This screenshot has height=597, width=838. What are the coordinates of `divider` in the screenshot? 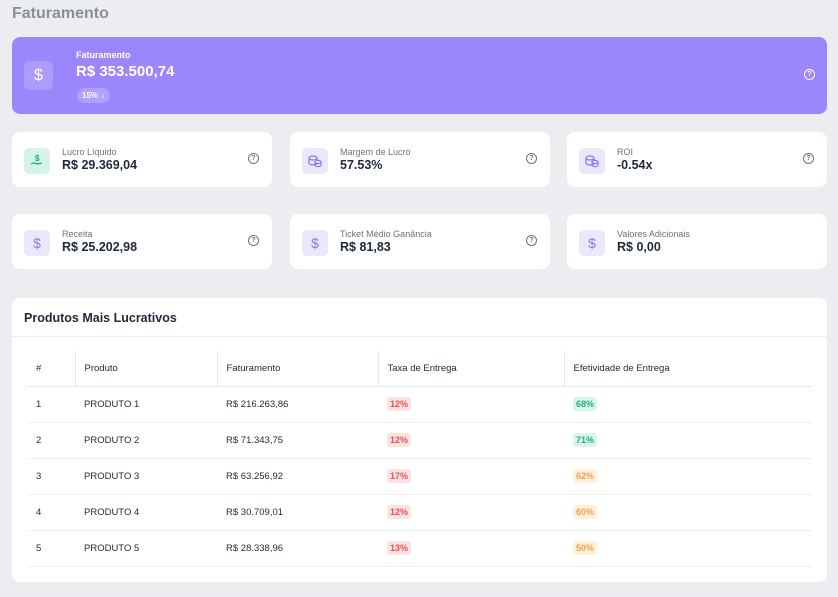 It's located at (419, 336).